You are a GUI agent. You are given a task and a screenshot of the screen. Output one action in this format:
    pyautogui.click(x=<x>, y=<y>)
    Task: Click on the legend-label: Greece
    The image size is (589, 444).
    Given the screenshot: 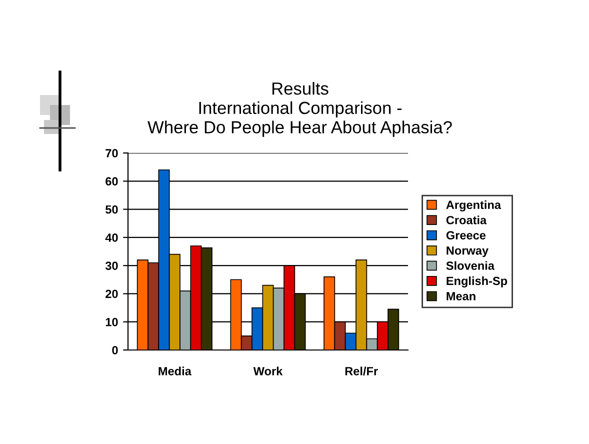 What is the action you would take?
    pyautogui.click(x=466, y=235)
    